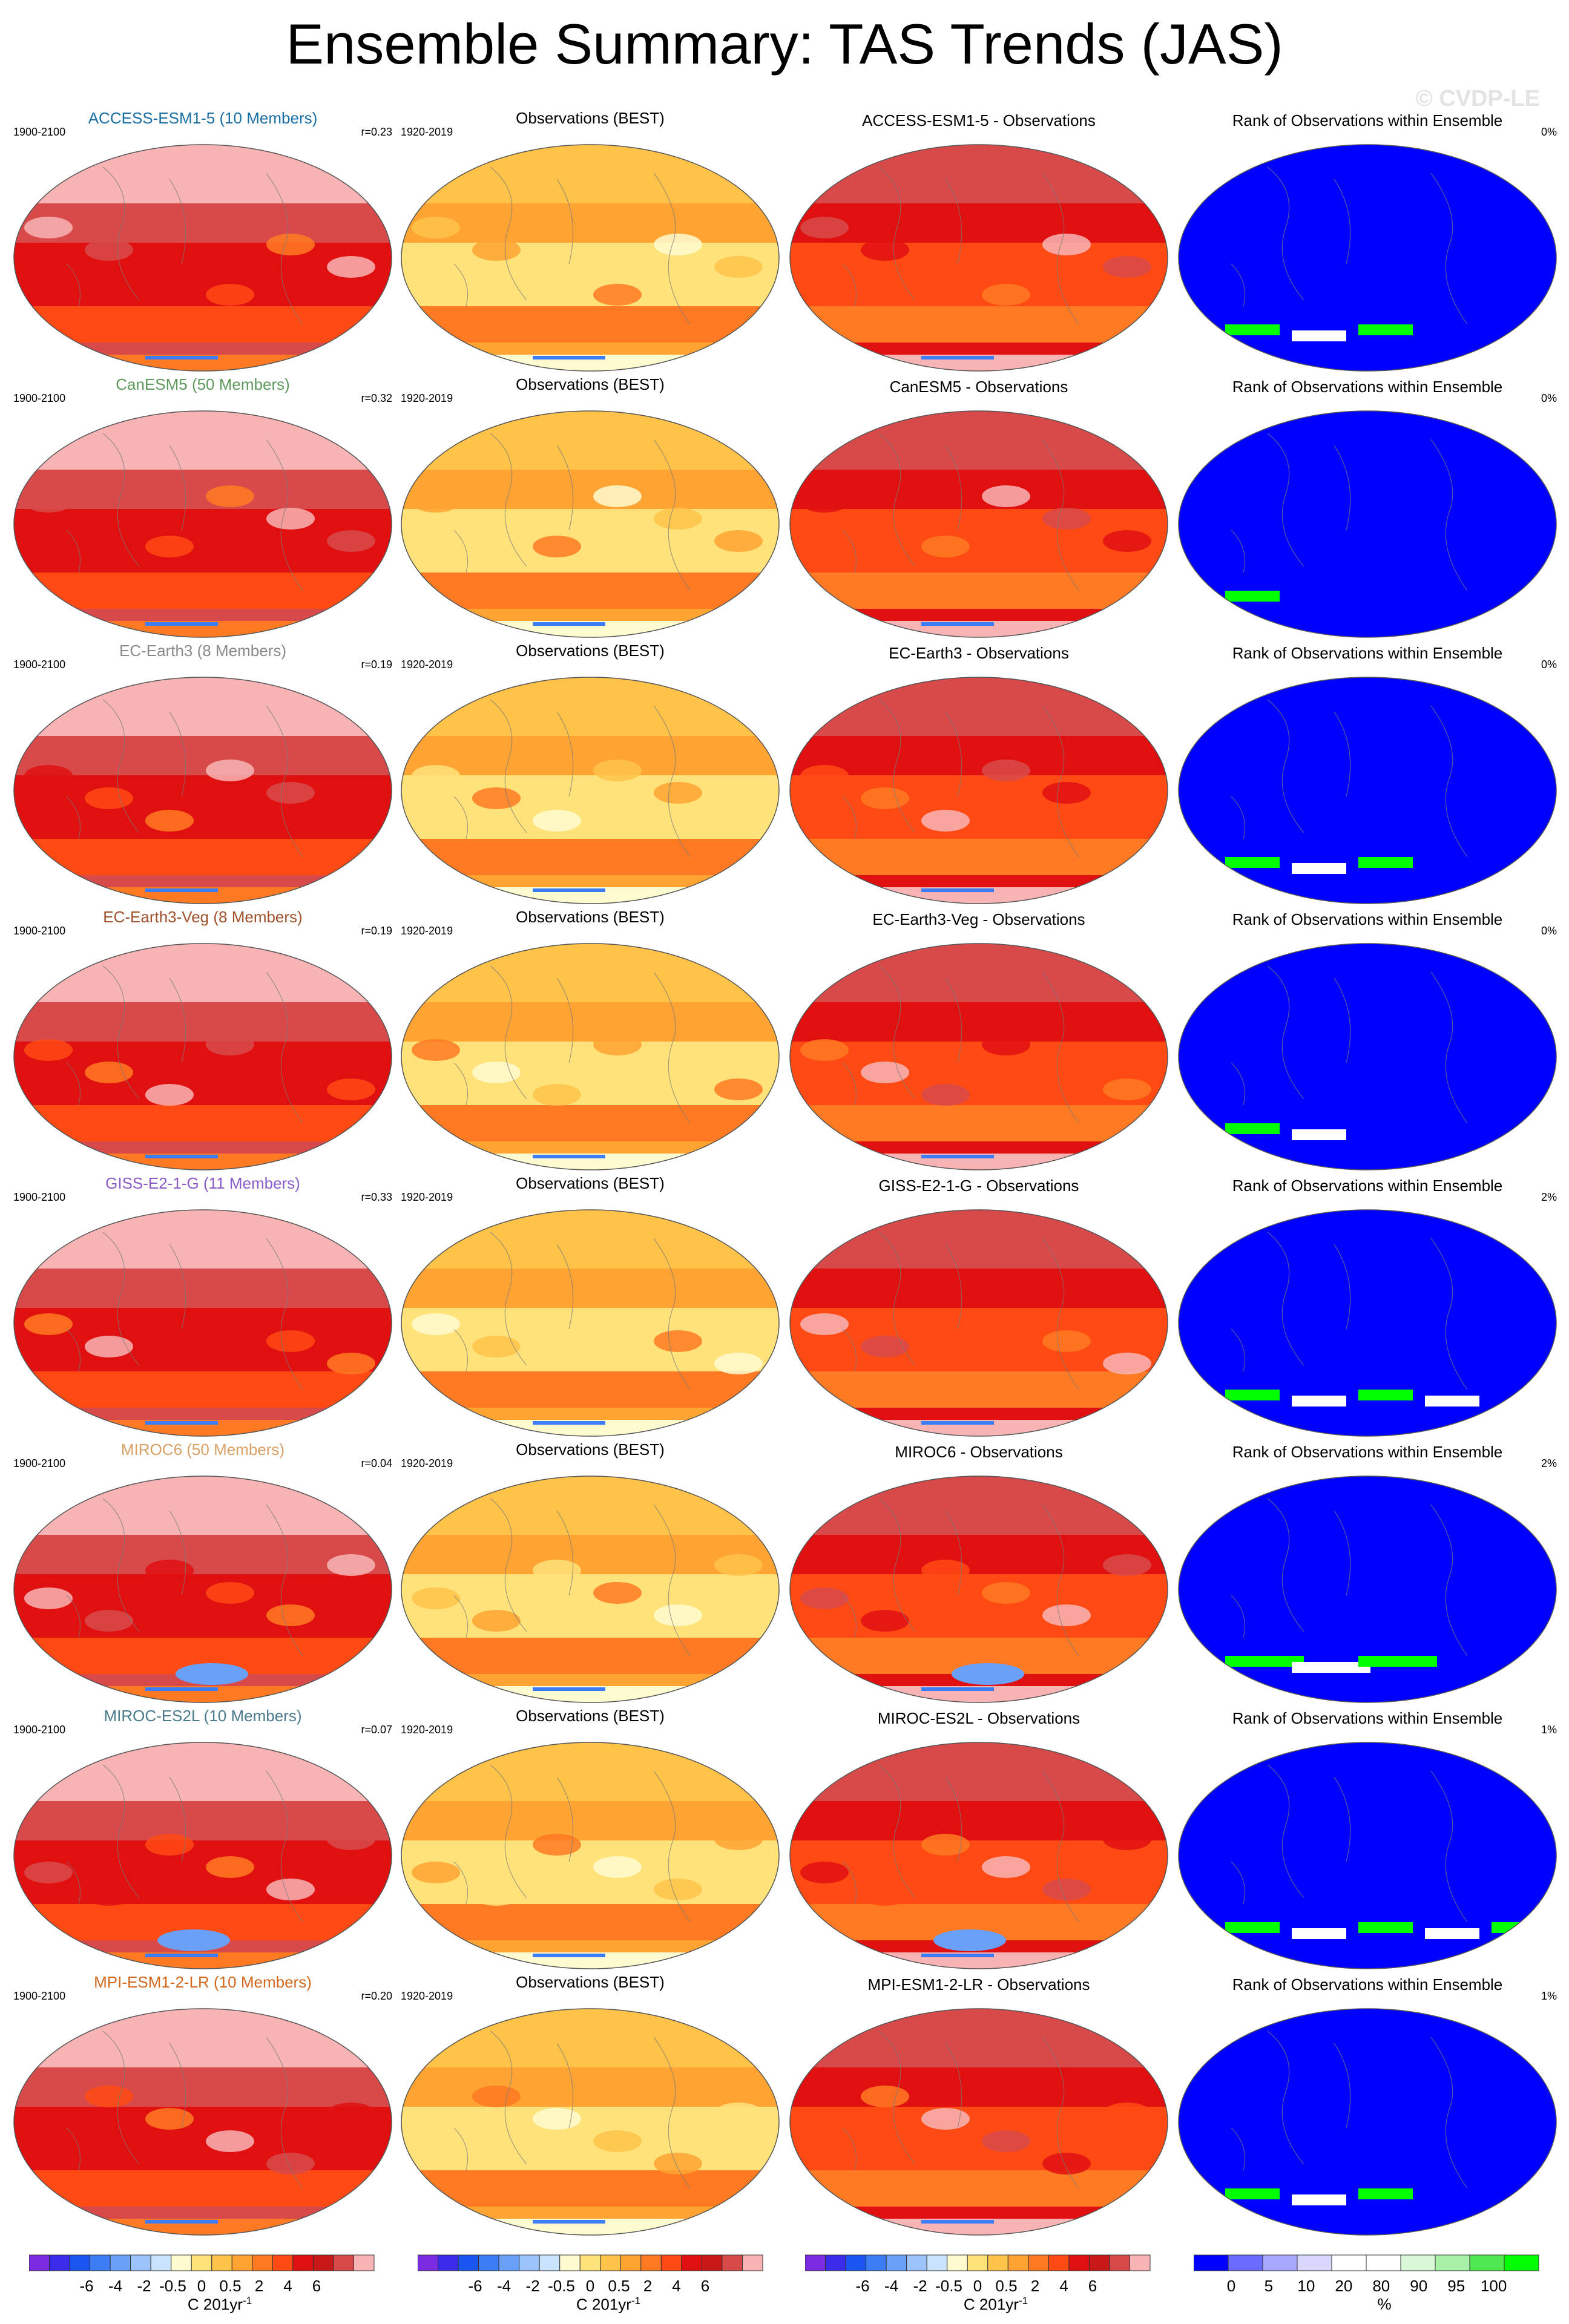  What do you see at coordinates (1549, 398) in the screenshot?
I see `rank-percent: 0%` at bounding box center [1549, 398].